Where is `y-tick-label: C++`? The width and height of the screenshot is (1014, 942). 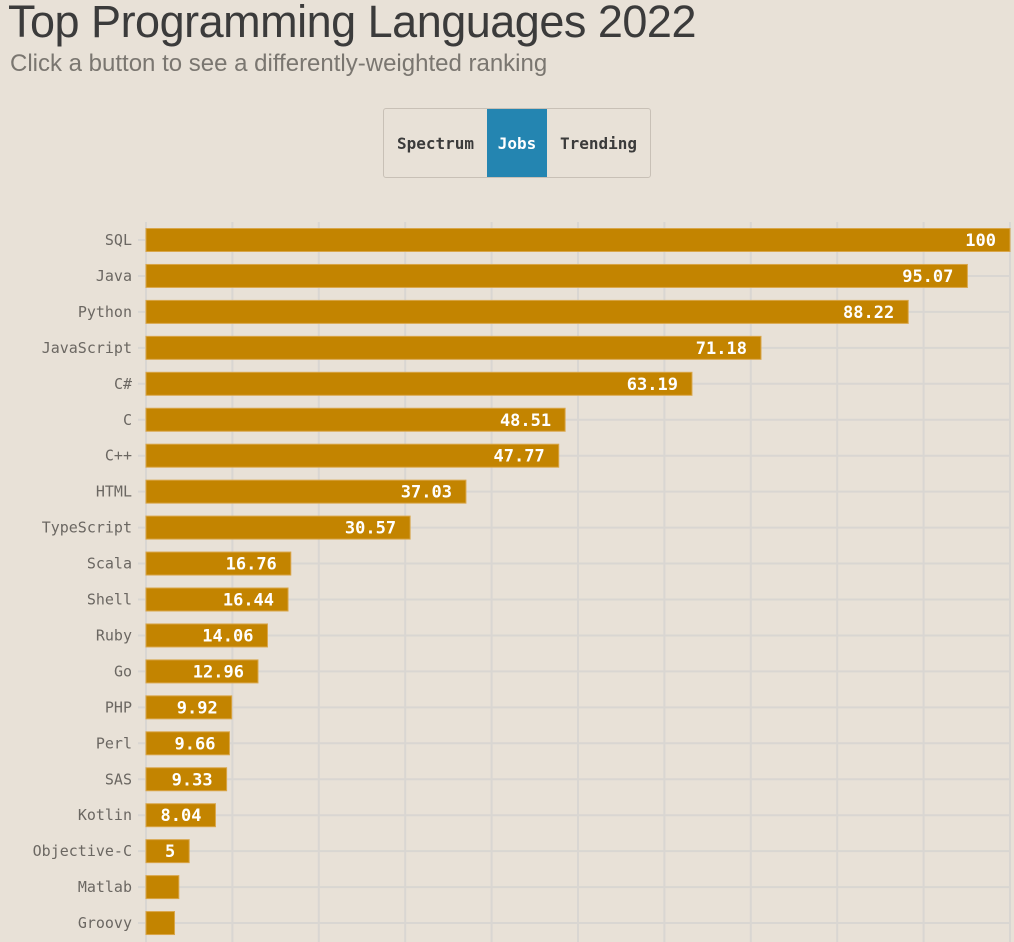
y-tick-label: C++ is located at coordinates (118, 456).